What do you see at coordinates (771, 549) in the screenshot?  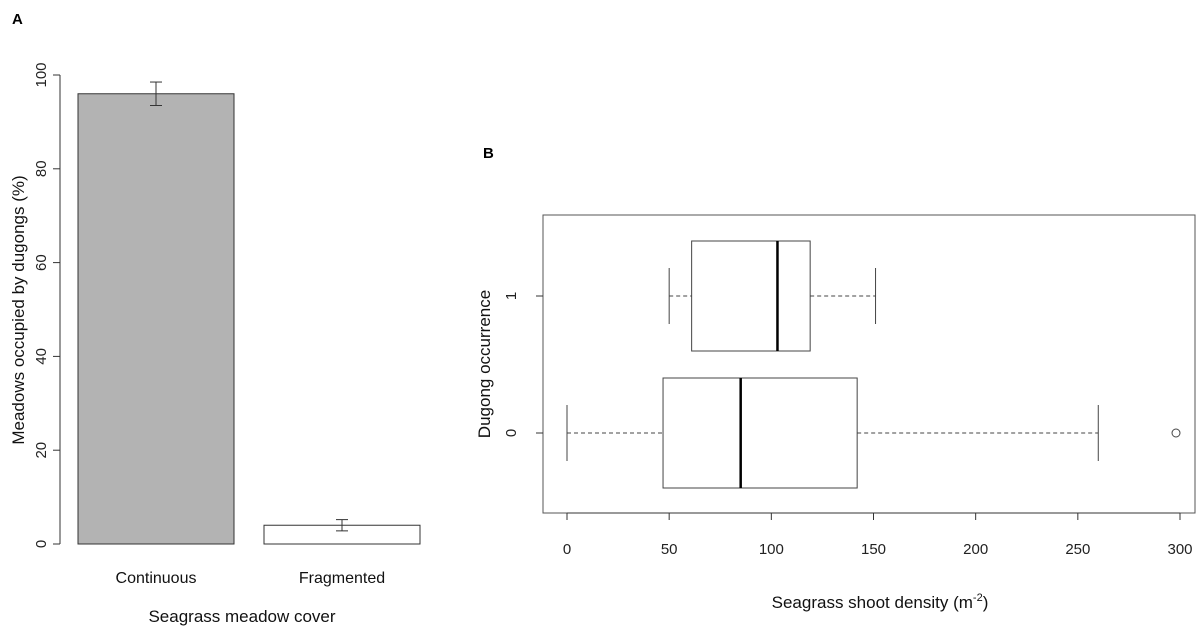 I see `panel-b-x-tick-label: 100` at bounding box center [771, 549].